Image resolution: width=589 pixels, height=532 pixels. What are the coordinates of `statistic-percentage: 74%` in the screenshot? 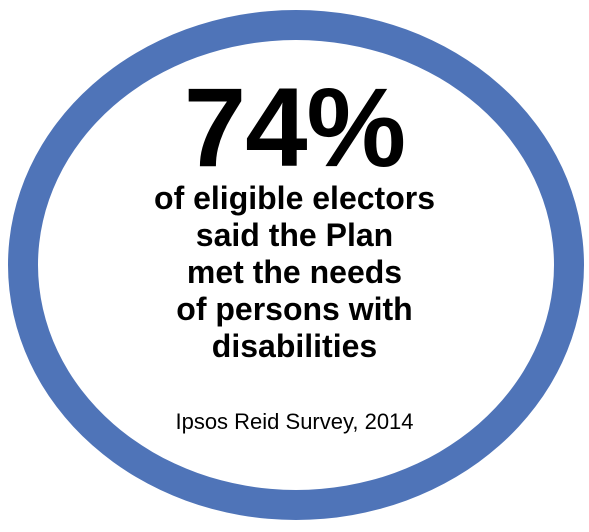 It's located at (294, 127).